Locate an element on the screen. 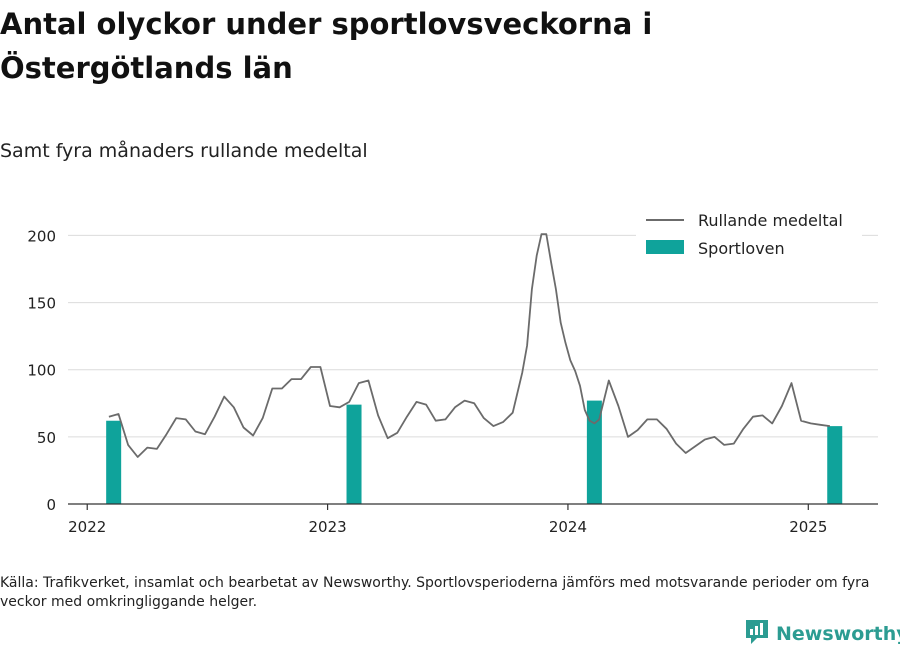 This screenshot has width=900, height=650. brand-logo: Newsworthy is located at coordinates (822, 634).